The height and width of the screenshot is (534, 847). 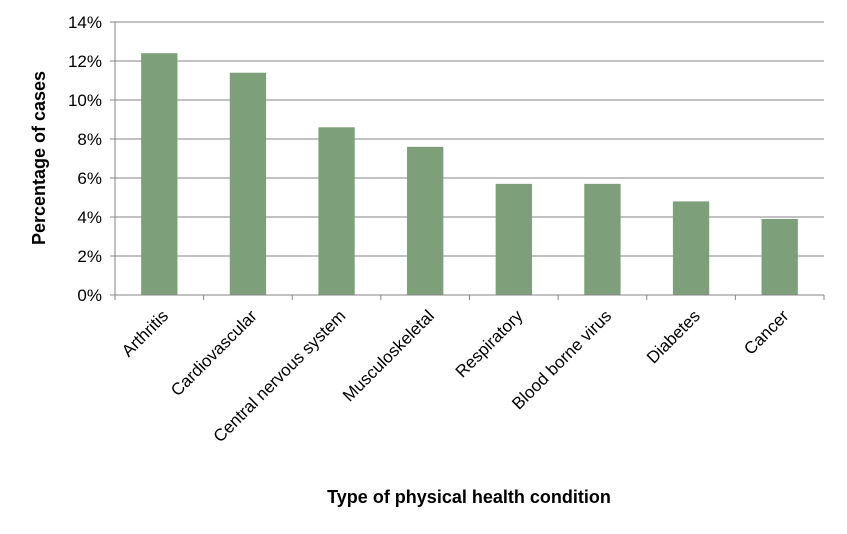 I want to click on bar-arthritis, so click(x=159, y=174).